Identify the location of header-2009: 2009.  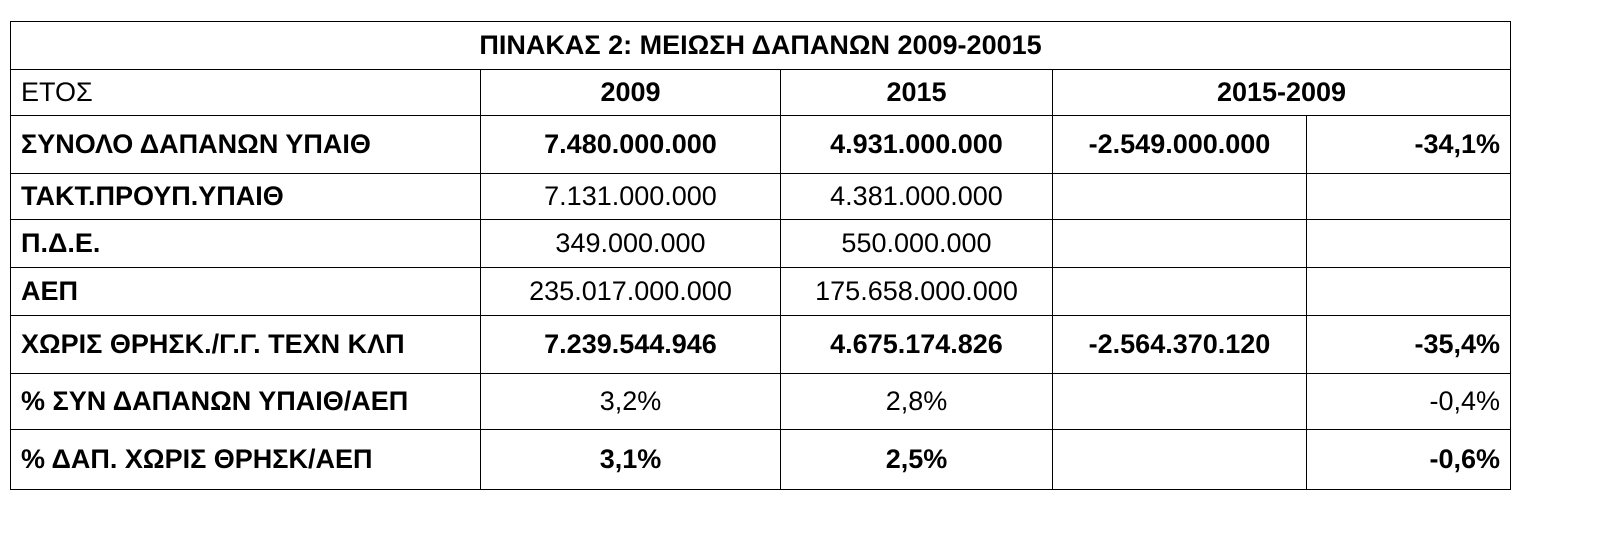
(630, 92).